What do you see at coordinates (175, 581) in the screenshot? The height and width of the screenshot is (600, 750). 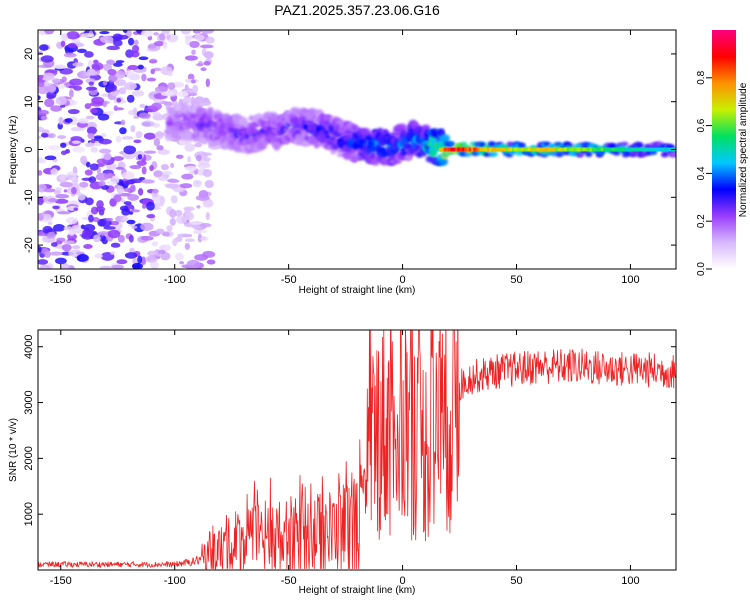 I see `x-tick-label: -100` at bounding box center [175, 581].